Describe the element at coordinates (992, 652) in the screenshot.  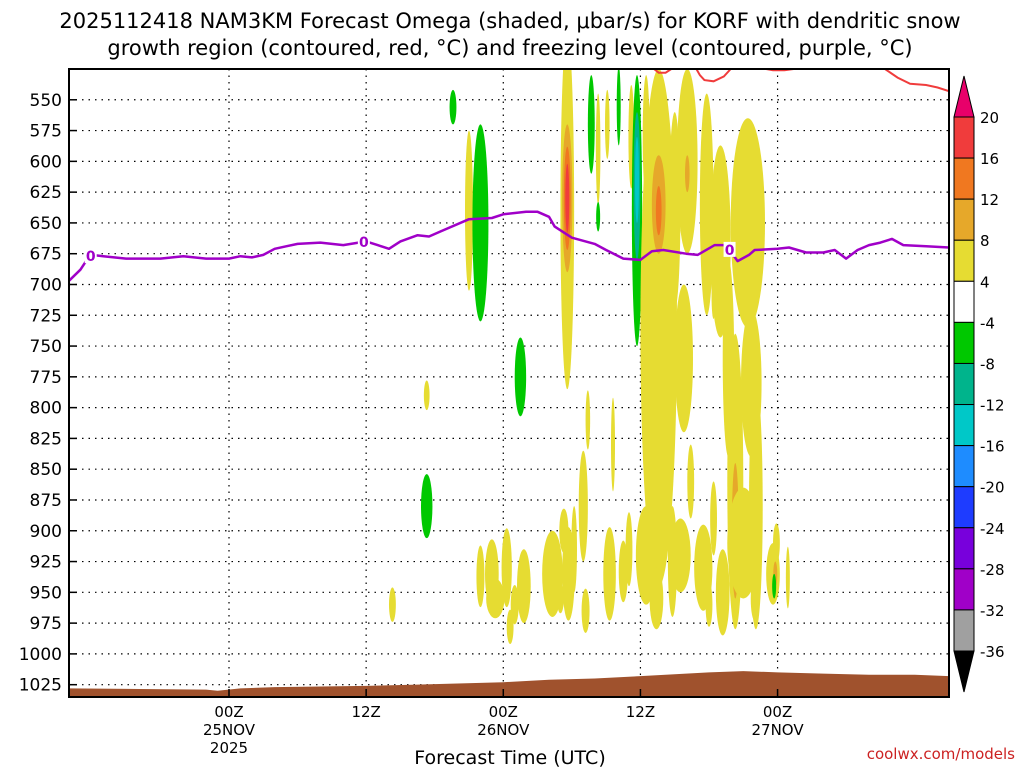
I see `colorbar-label: -36` at that location.